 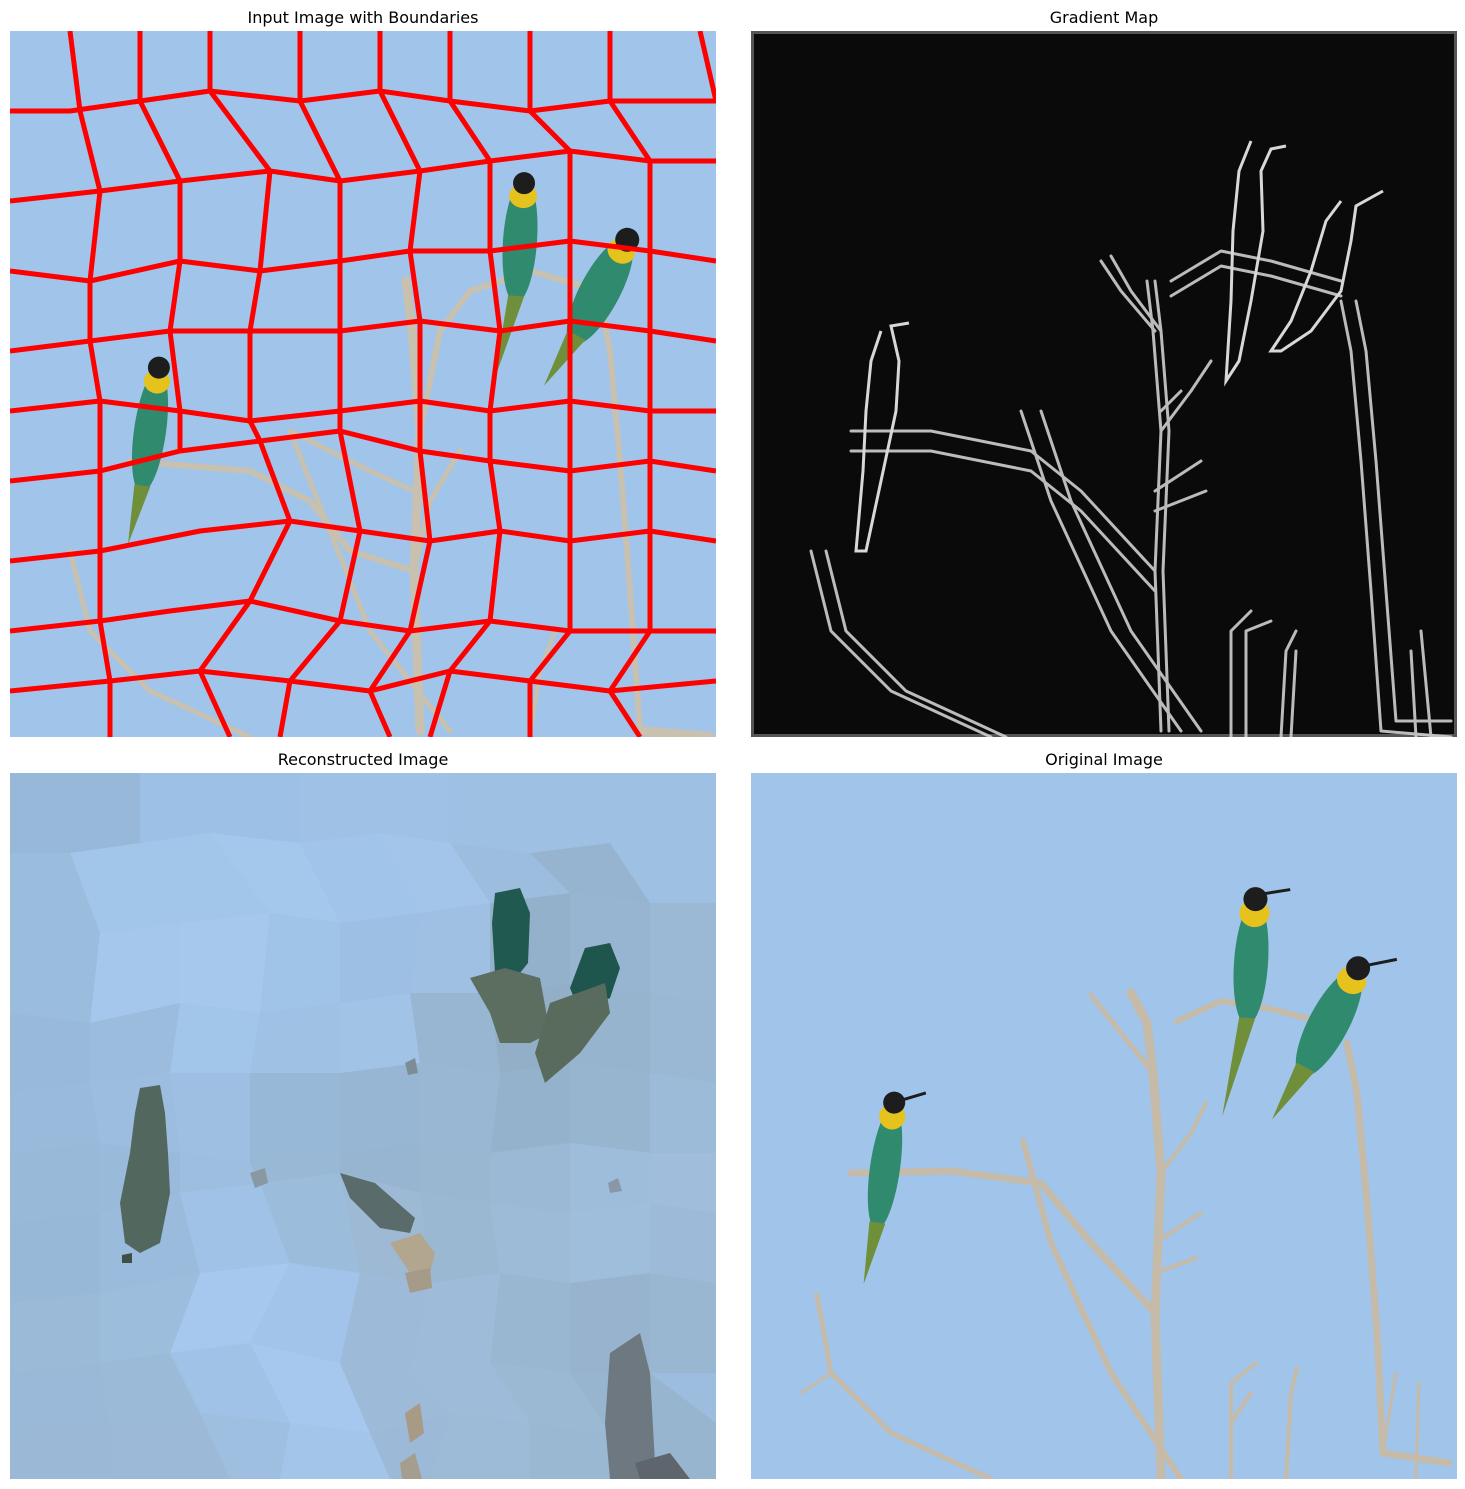 What do you see at coordinates (895, 1188) in the screenshot?
I see `original-bird-left` at bounding box center [895, 1188].